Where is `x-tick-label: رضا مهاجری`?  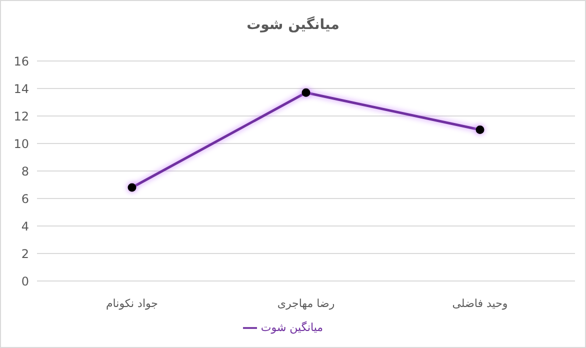
x-tick-label: رضا مهاجری is located at coordinates (306, 303).